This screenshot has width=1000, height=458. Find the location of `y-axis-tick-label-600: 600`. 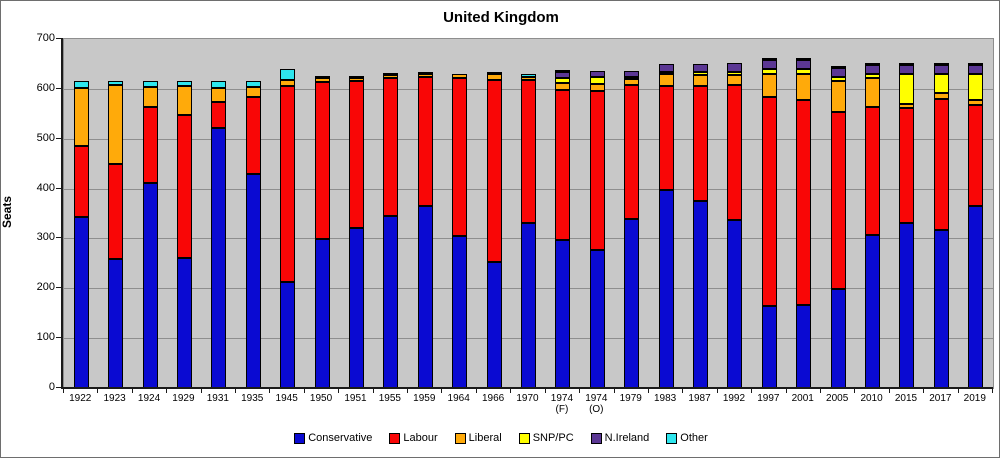

y-axis-tick-label-600: 600 is located at coordinates (45, 87).